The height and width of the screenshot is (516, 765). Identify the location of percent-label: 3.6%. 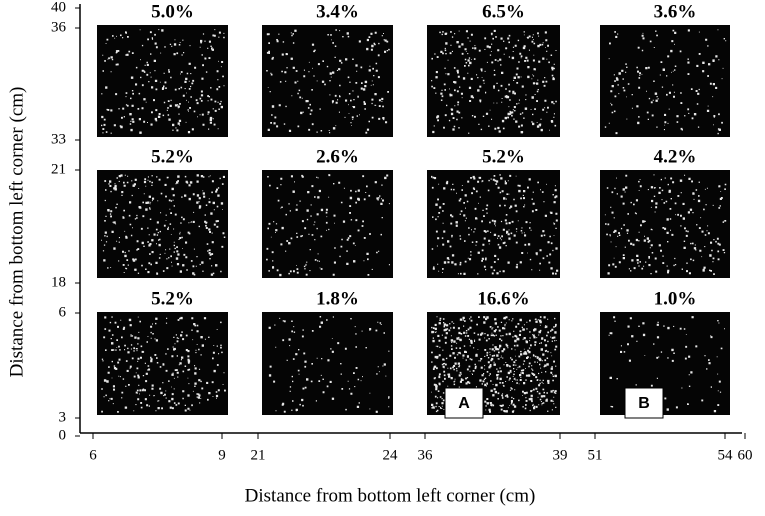
(675, 11).